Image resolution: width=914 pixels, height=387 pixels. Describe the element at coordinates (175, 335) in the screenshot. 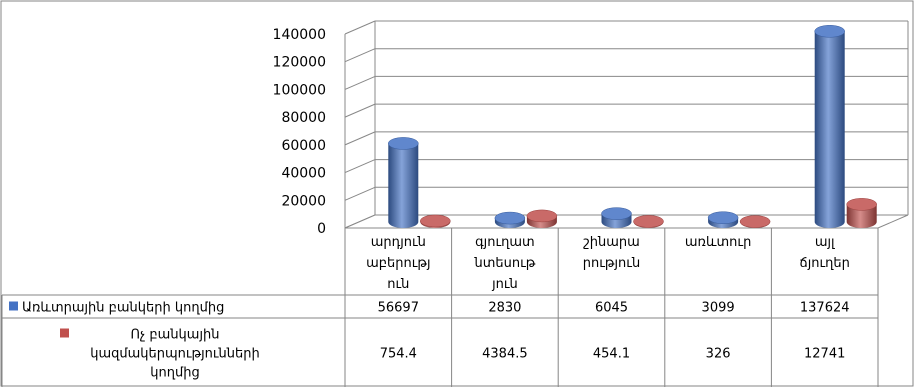

I see `legend-label: Ոչ բանկային` at that location.